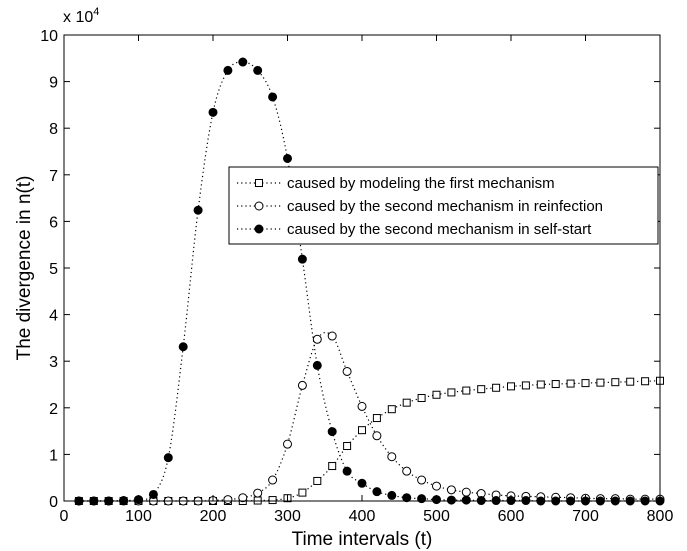 This screenshot has width=687, height=551. I want to click on y-tick-label: 6, so click(53, 222).